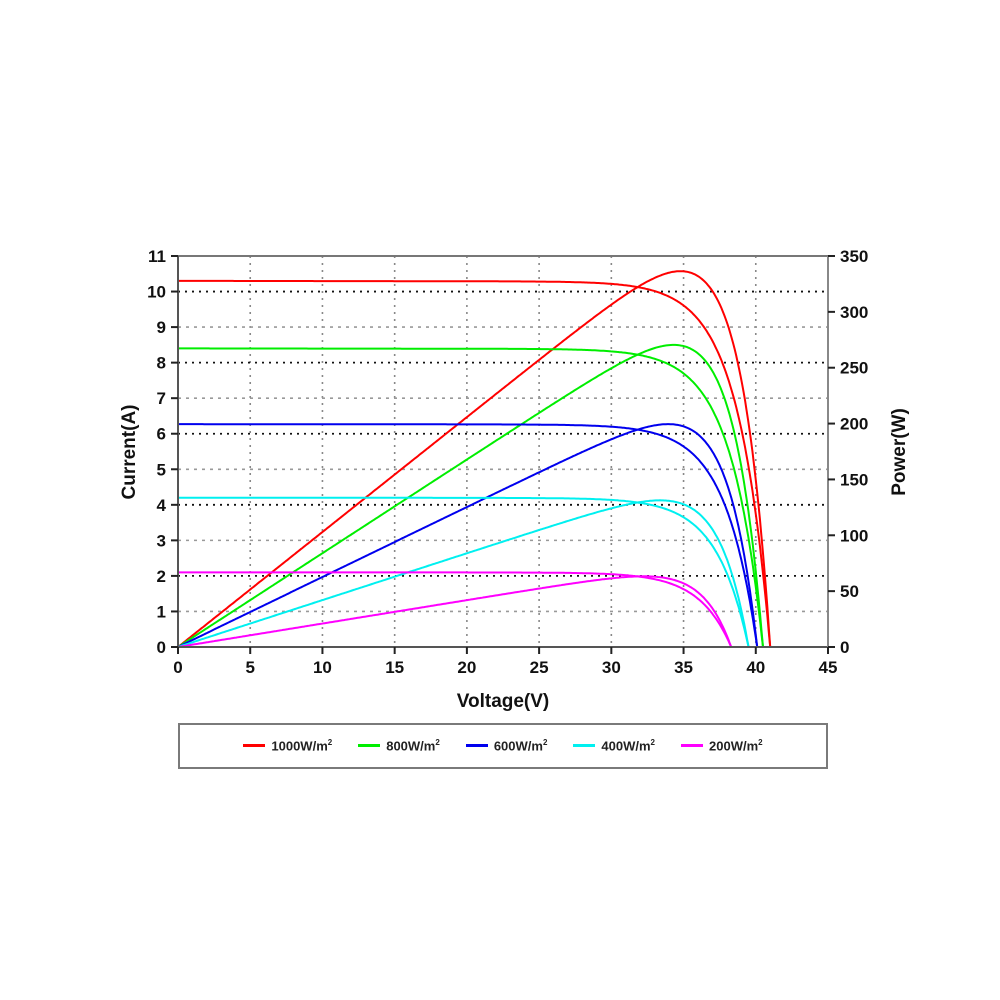  Describe the element at coordinates (161, 363) in the screenshot. I see `y-tick-label: 8` at that location.